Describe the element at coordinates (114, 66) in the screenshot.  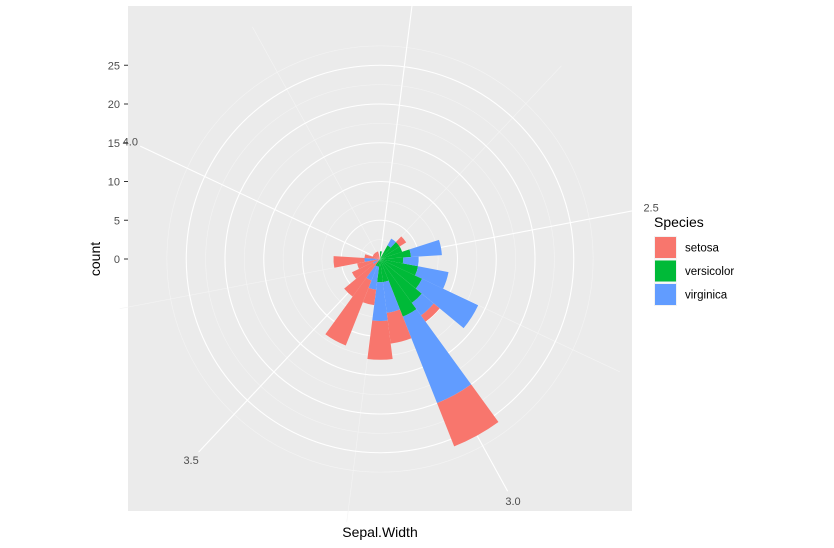
I see `y-tick-label: 25` at that location.